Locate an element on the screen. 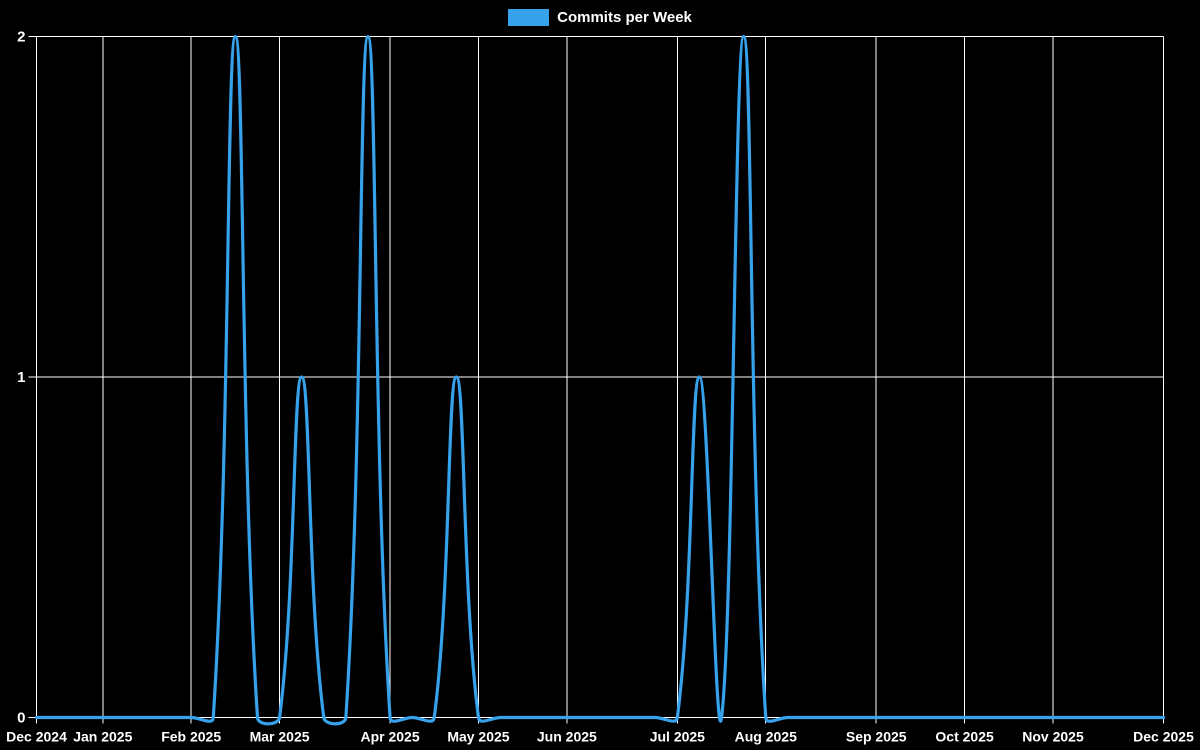  x-tick-label: Jan 2025 is located at coordinates (102, 737).